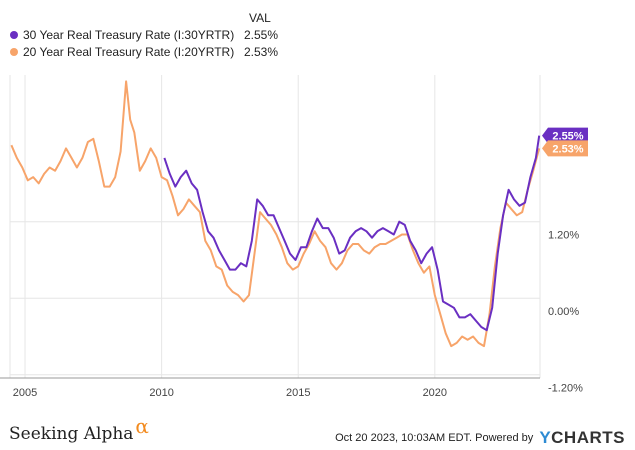 This screenshot has height=450, width=635. I want to click on y-tick-label: 0.00%, so click(563, 312).